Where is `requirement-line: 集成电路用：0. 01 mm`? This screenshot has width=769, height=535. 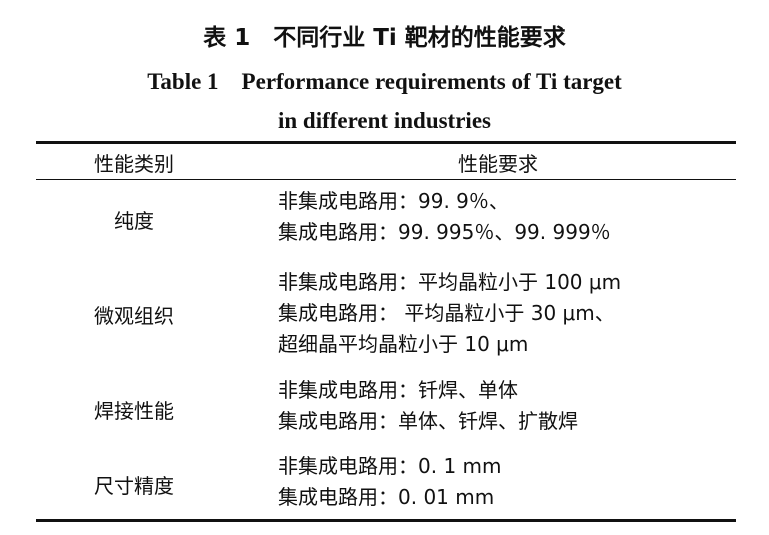 requirement-line: 集成电路用：0. 01 mm is located at coordinates (386, 497).